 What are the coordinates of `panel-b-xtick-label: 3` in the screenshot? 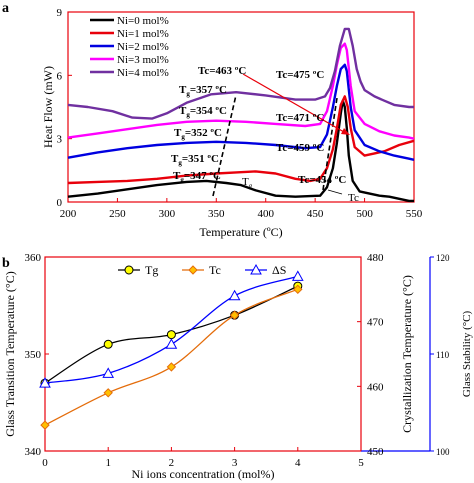 It's located at (235, 463).